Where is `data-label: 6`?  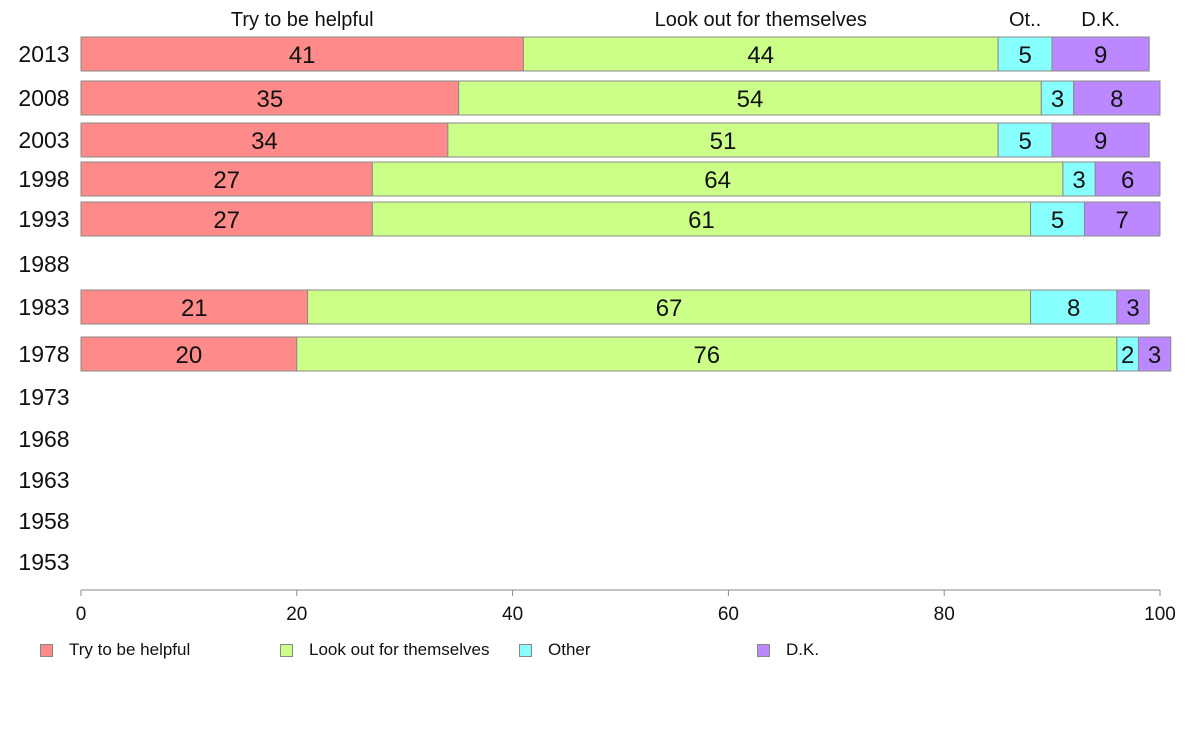
data-label: 6 is located at coordinates (1127, 180).